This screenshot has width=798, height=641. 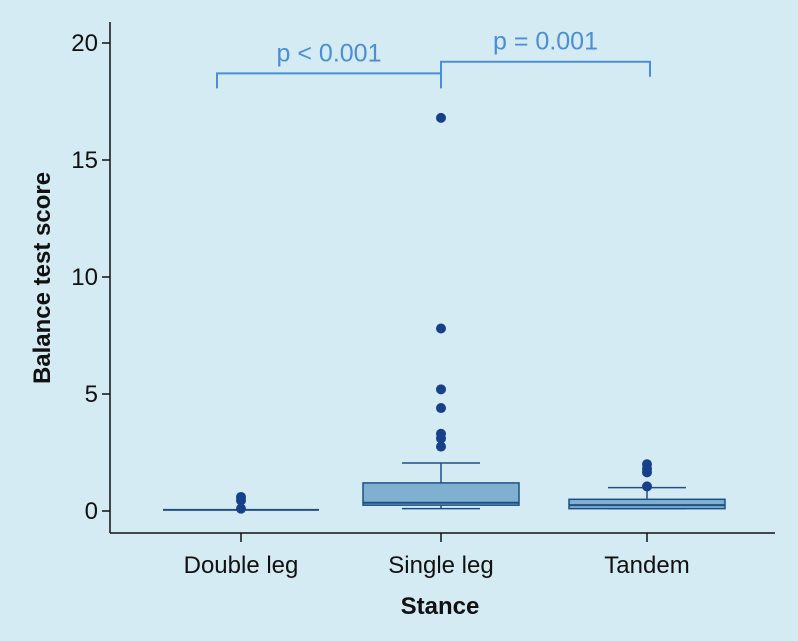 I want to click on y-tick-label: 20, so click(x=84, y=43).